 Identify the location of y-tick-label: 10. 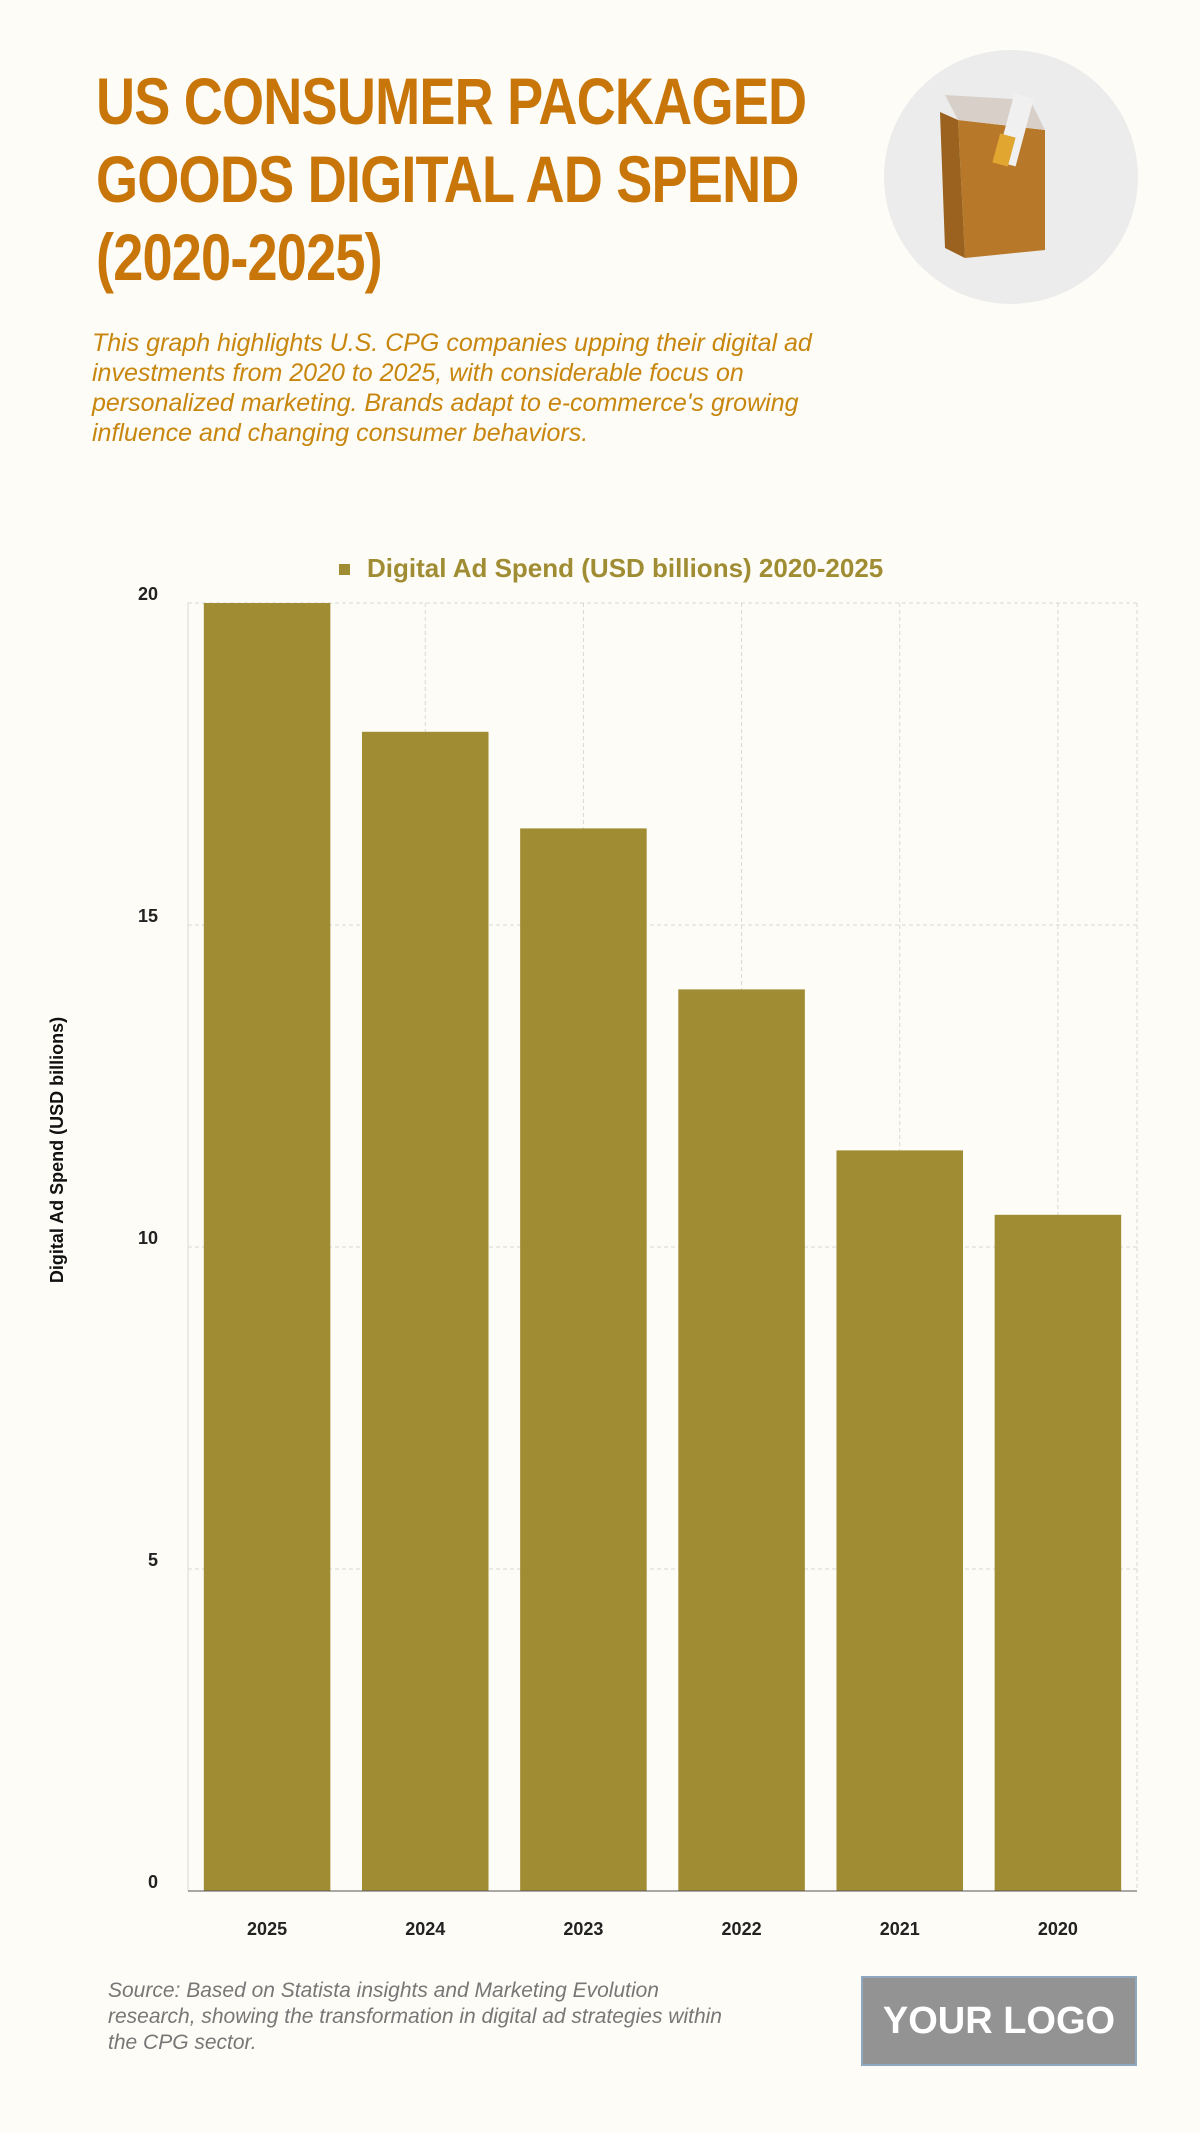
(148, 1238).